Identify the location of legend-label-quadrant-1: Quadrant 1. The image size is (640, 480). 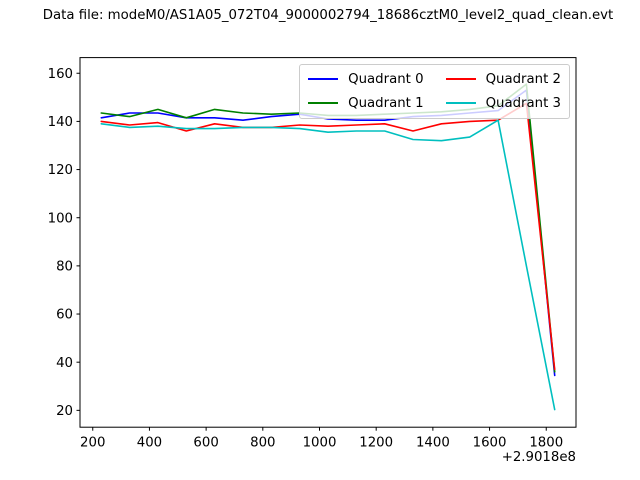
(386, 103).